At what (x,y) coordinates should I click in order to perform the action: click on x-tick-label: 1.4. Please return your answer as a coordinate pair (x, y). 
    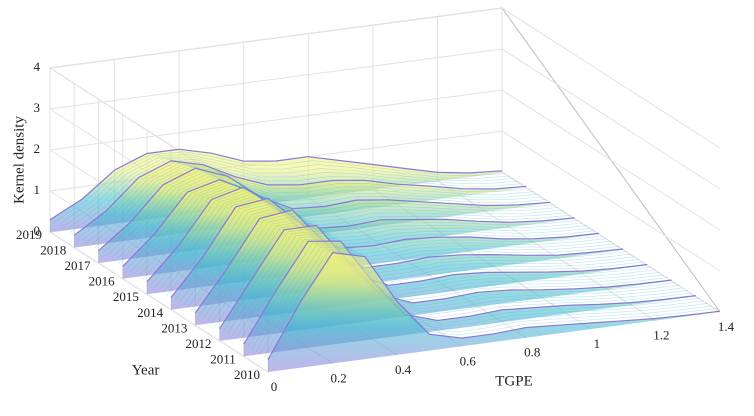
    Looking at the image, I should click on (726, 326).